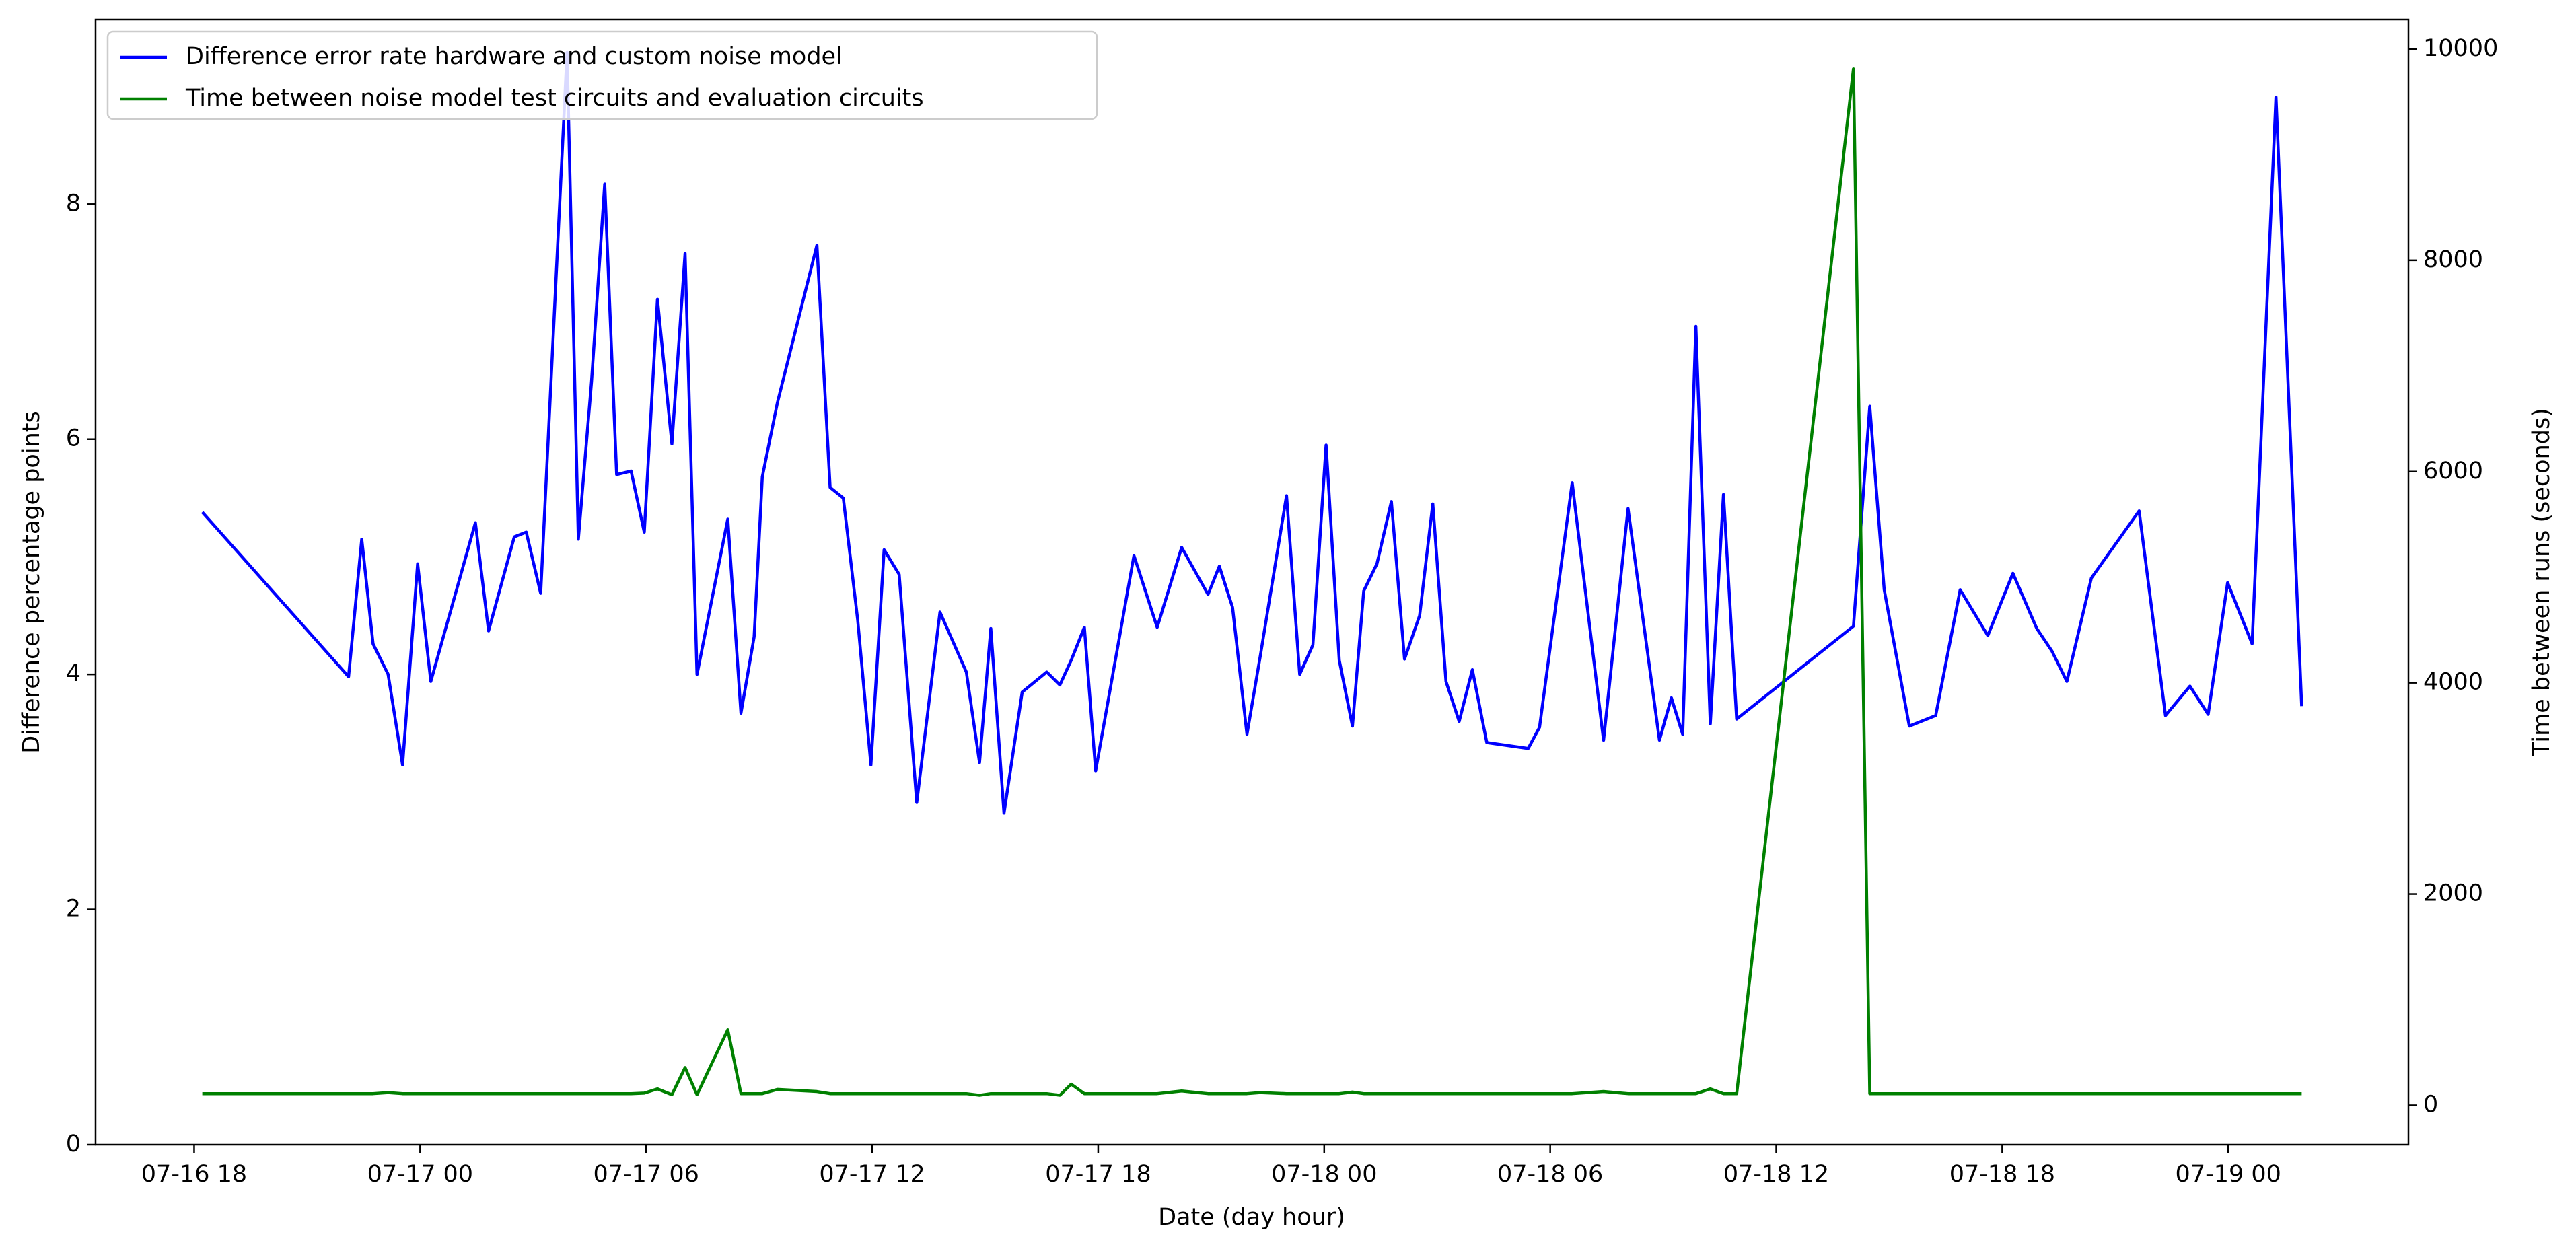  I want to click on y2-tick-label: 10000, so click(2460, 49).